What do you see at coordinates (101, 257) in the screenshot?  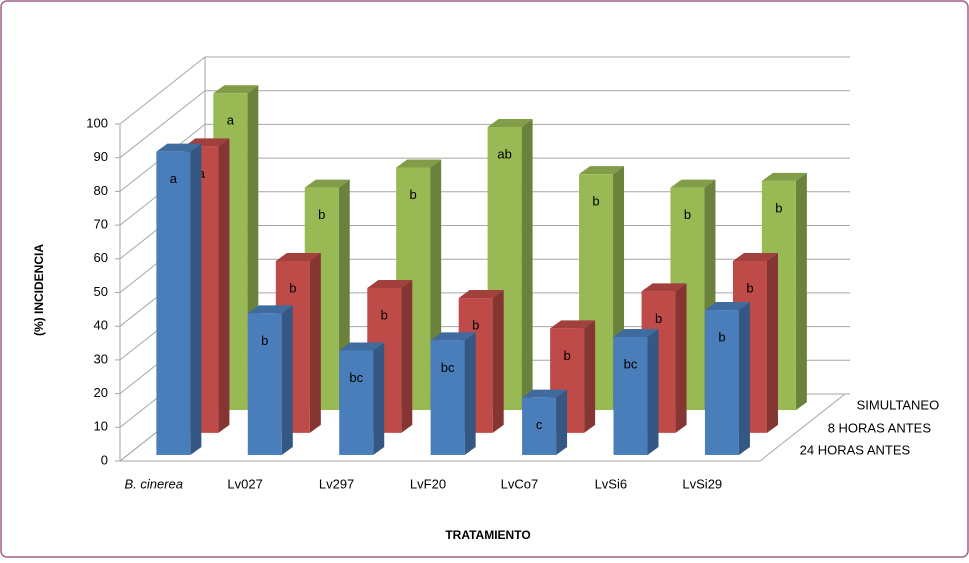 I see `y-tick-label: 60` at bounding box center [101, 257].